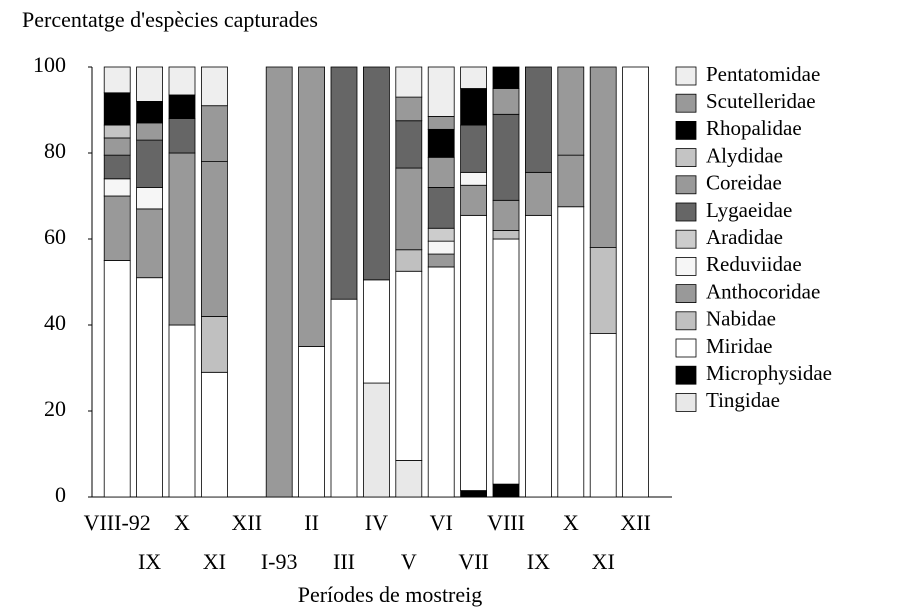  What do you see at coordinates (49, 64) in the screenshot?
I see `y-tick-label: 100` at bounding box center [49, 64].